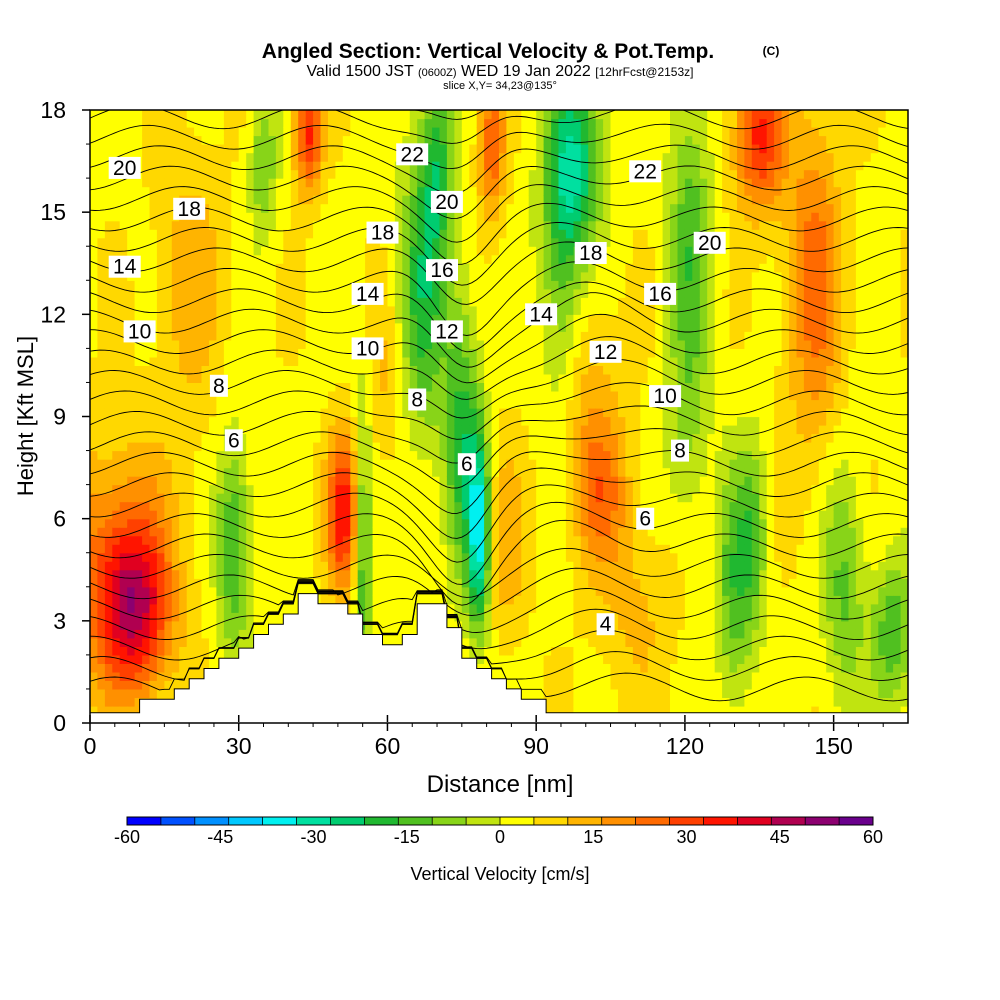 This screenshot has height=1000, width=1000. I want to click on subtitle-zulu: (0600Z), so click(437, 73).